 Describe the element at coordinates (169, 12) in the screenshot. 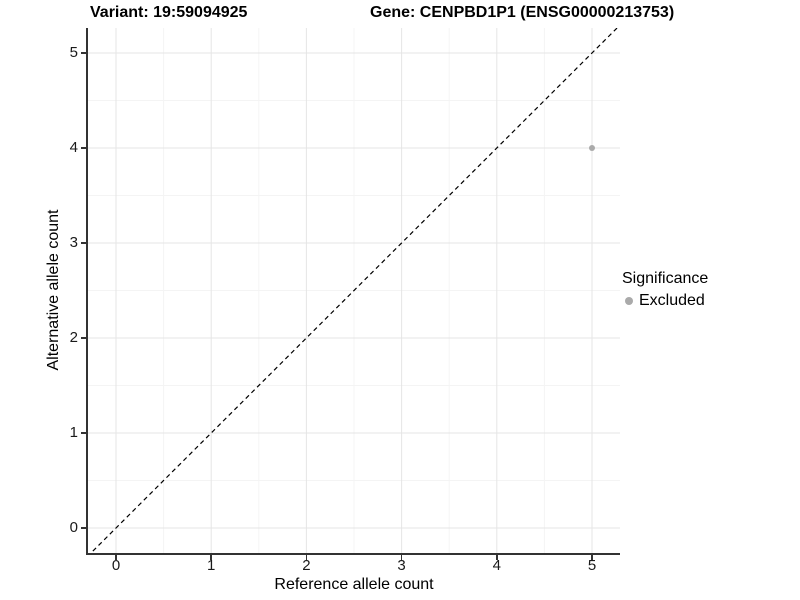

I see `plot-title-variant: Variant: 19:59094925` at that location.